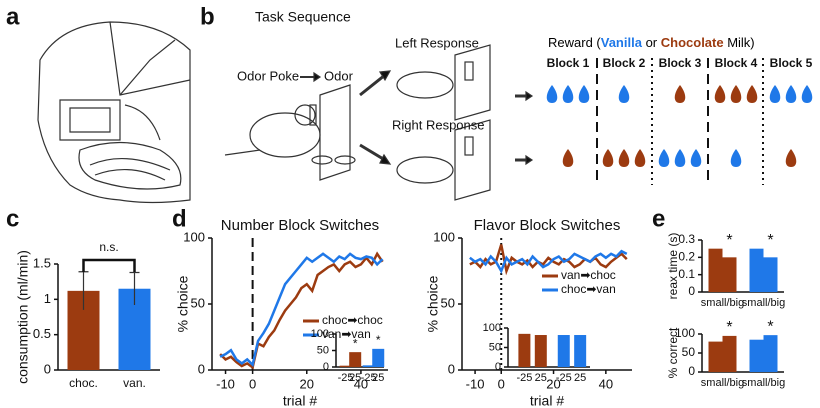  I want to click on y-tick-label: 0.3, so click(686, 239).